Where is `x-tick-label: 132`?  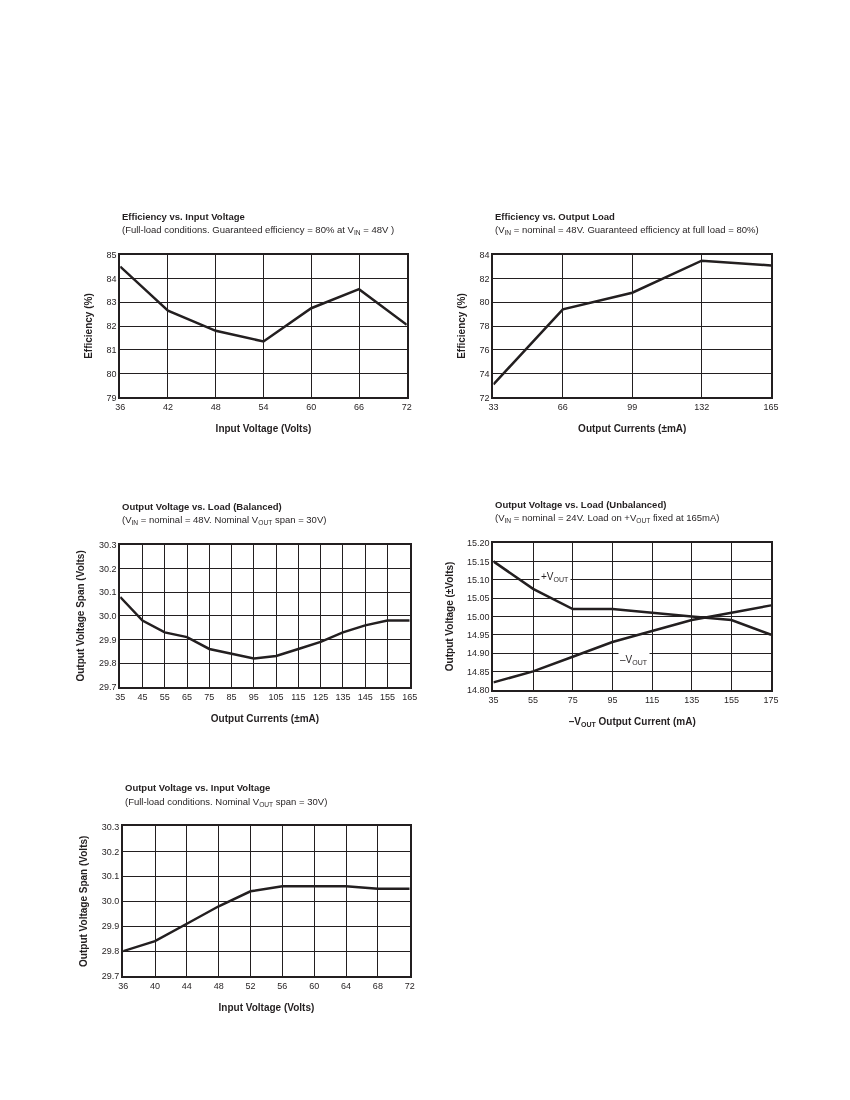
x-tick-label: 132 is located at coordinates (702, 407).